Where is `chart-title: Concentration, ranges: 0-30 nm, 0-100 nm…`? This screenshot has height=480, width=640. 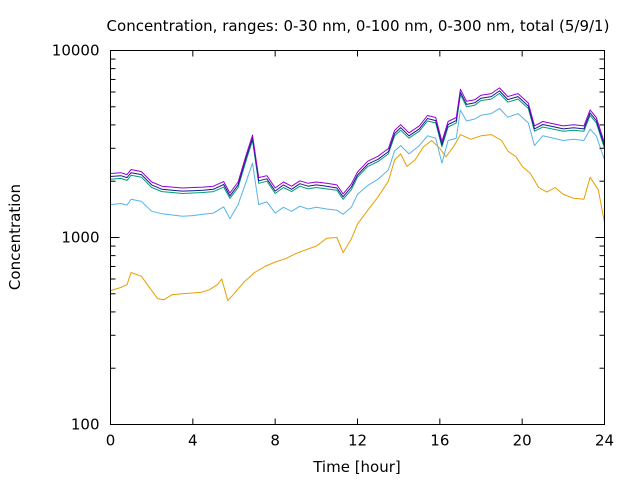
chart-title: Concentration, ranges: 0-30 nm, 0-100 nm… is located at coordinates (358, 26).